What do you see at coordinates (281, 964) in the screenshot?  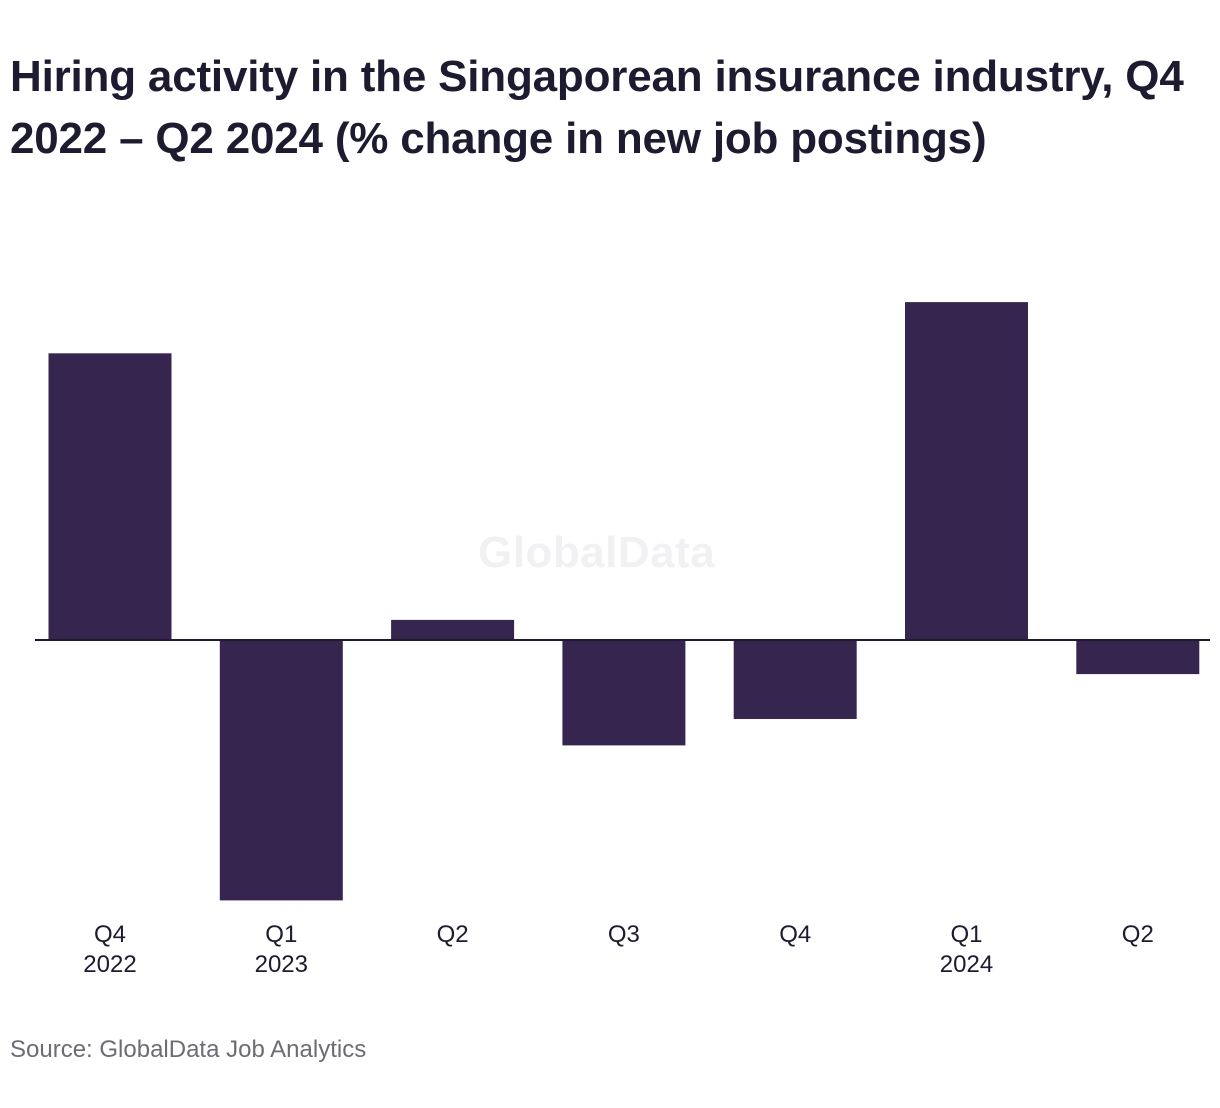 I see `x-tick-label-1-1: 2023` at bounding box center [281, 964].